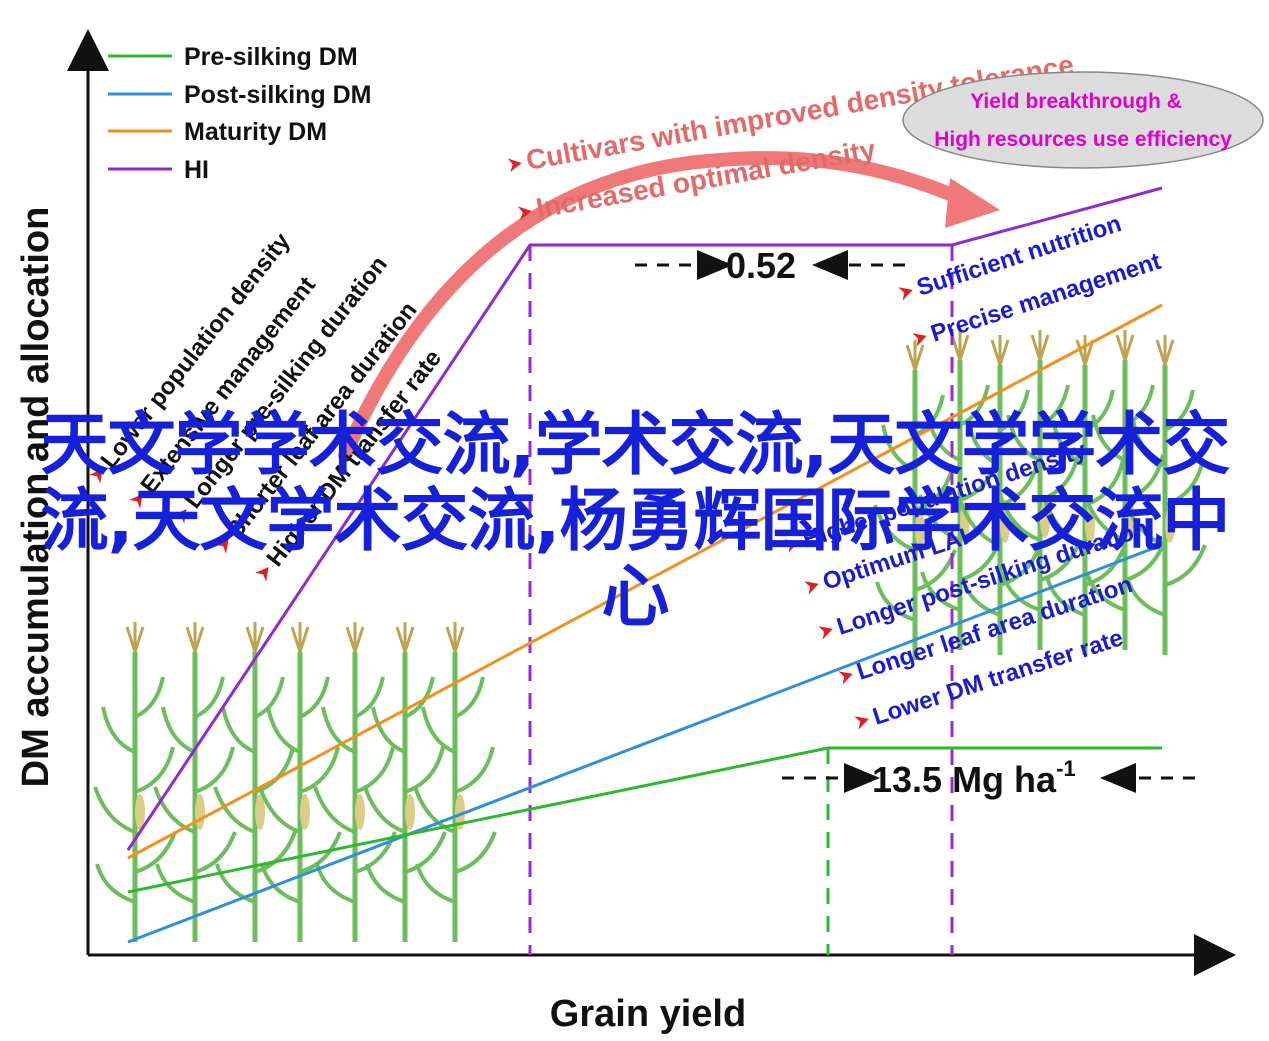 This screenshot has width=1269, height=1041. What do you see at coordinates (1083, 139) in the screenshot?
I see `ellipse-line-2: High resources use efficiency` at bounding box center [1083, 139].